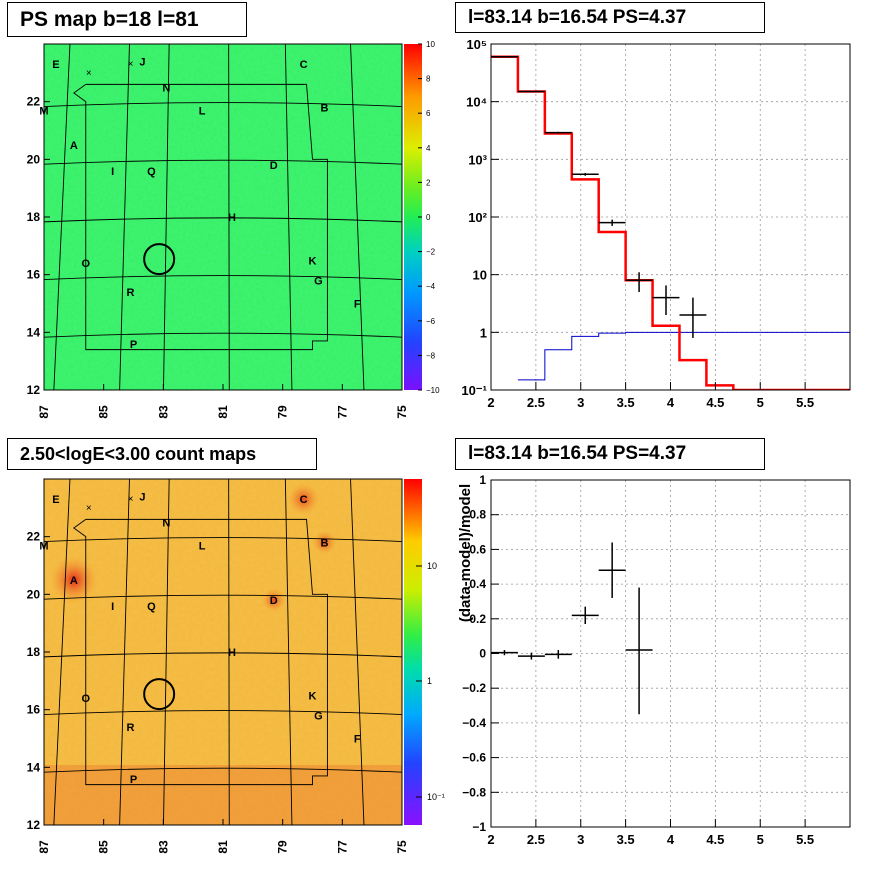  What do you see at coordinates (465, 553) in the screenshot?
I see `residuals-y-axis-label: (data-model)/model` at bounding box center [465, 553].